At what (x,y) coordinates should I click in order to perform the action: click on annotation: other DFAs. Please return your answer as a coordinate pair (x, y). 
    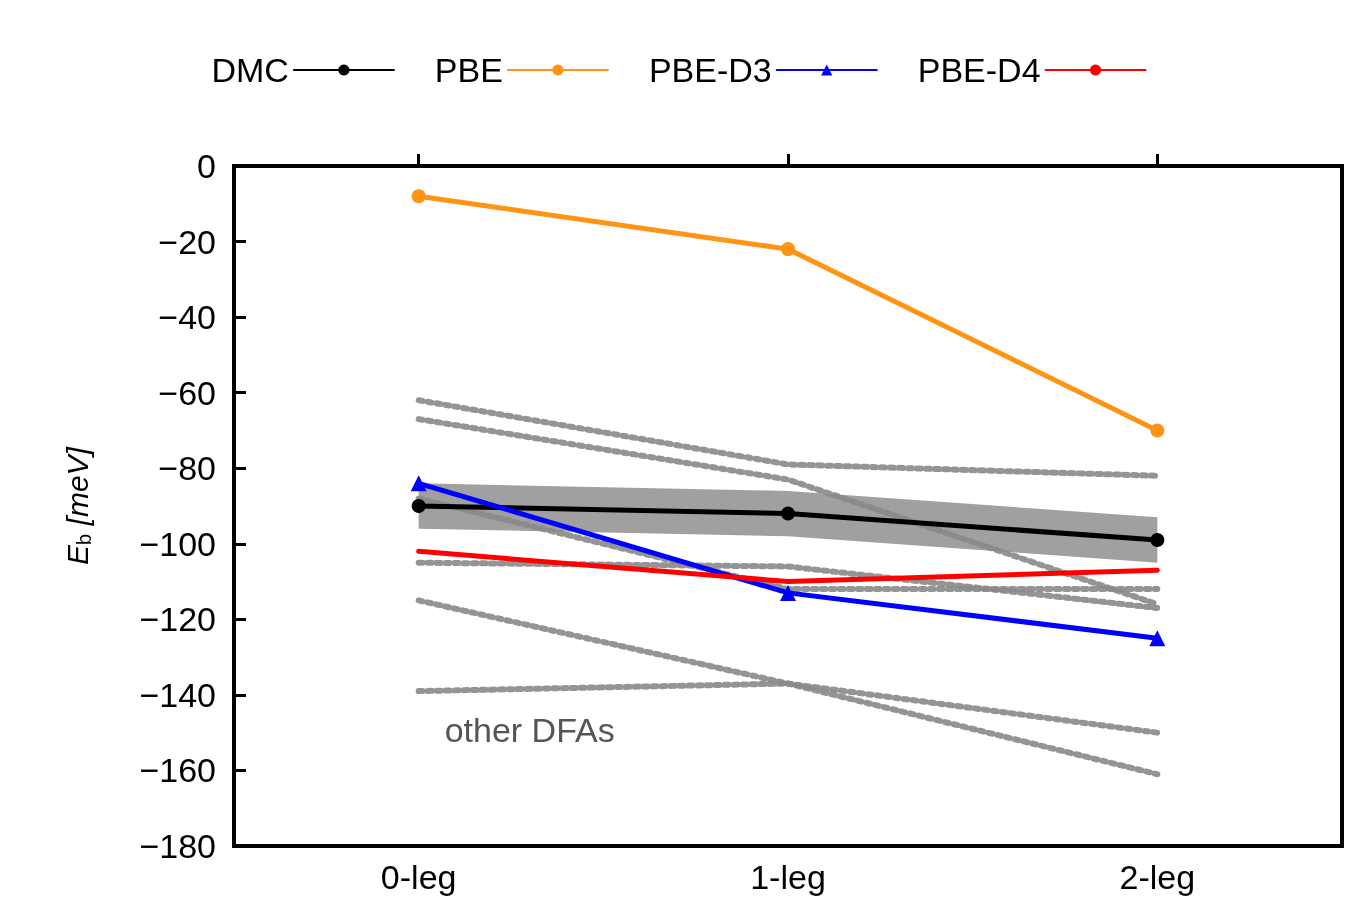
    Looking at the image, I should click on (529, 730).